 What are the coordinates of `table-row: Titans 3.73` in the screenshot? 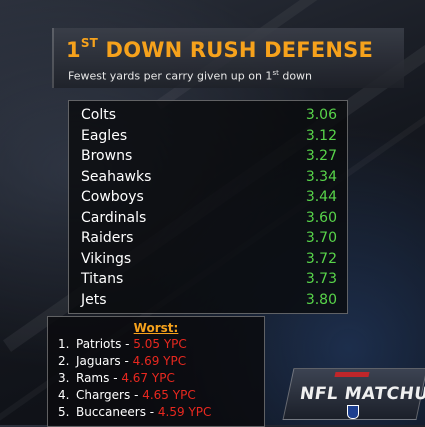 It's located at (209, 281).